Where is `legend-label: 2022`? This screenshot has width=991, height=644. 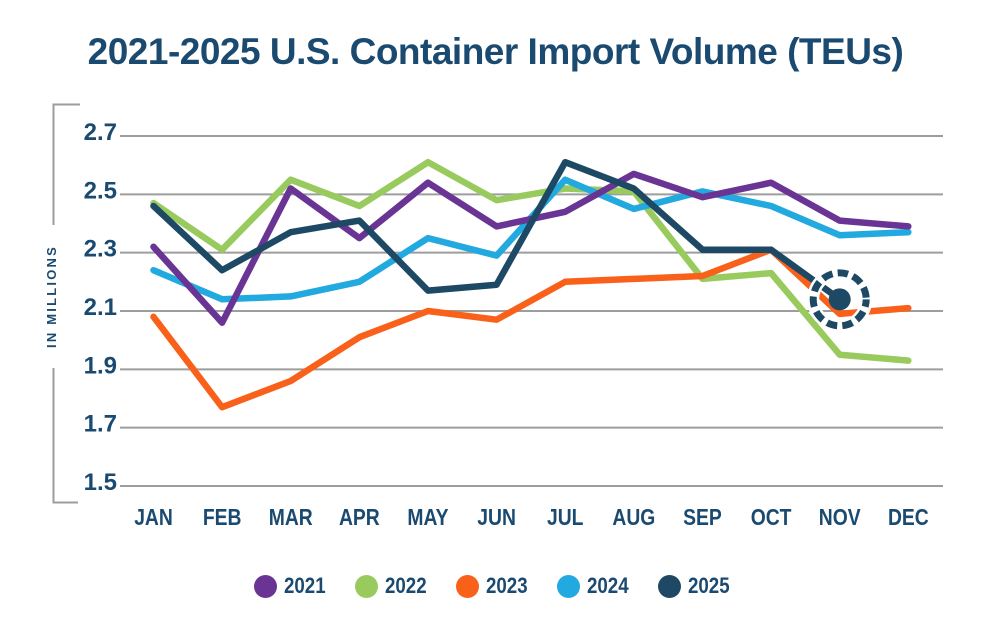
legend-label: 2022 is located at coordinates (406, 585).